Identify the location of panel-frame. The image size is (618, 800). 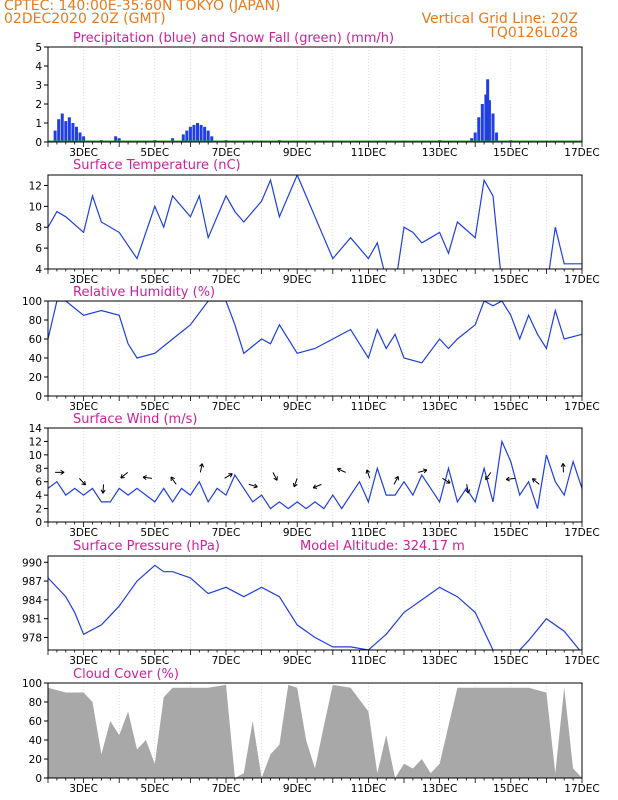
(315, 94).